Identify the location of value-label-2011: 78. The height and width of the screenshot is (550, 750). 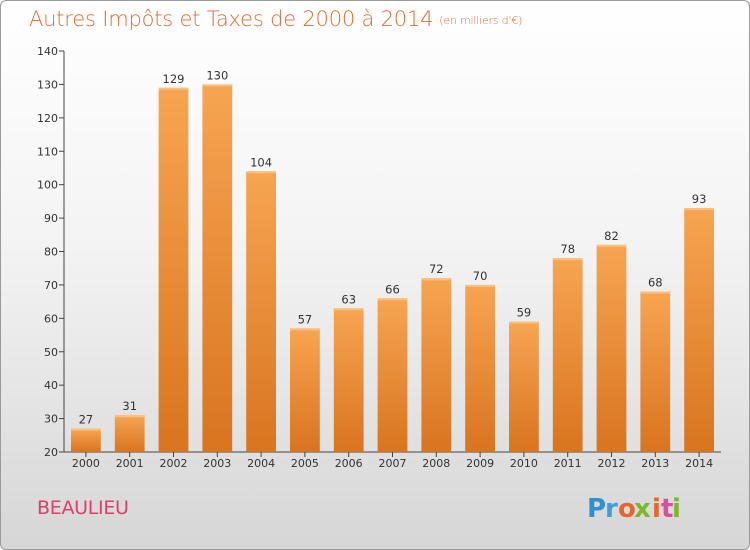
(567, 249).